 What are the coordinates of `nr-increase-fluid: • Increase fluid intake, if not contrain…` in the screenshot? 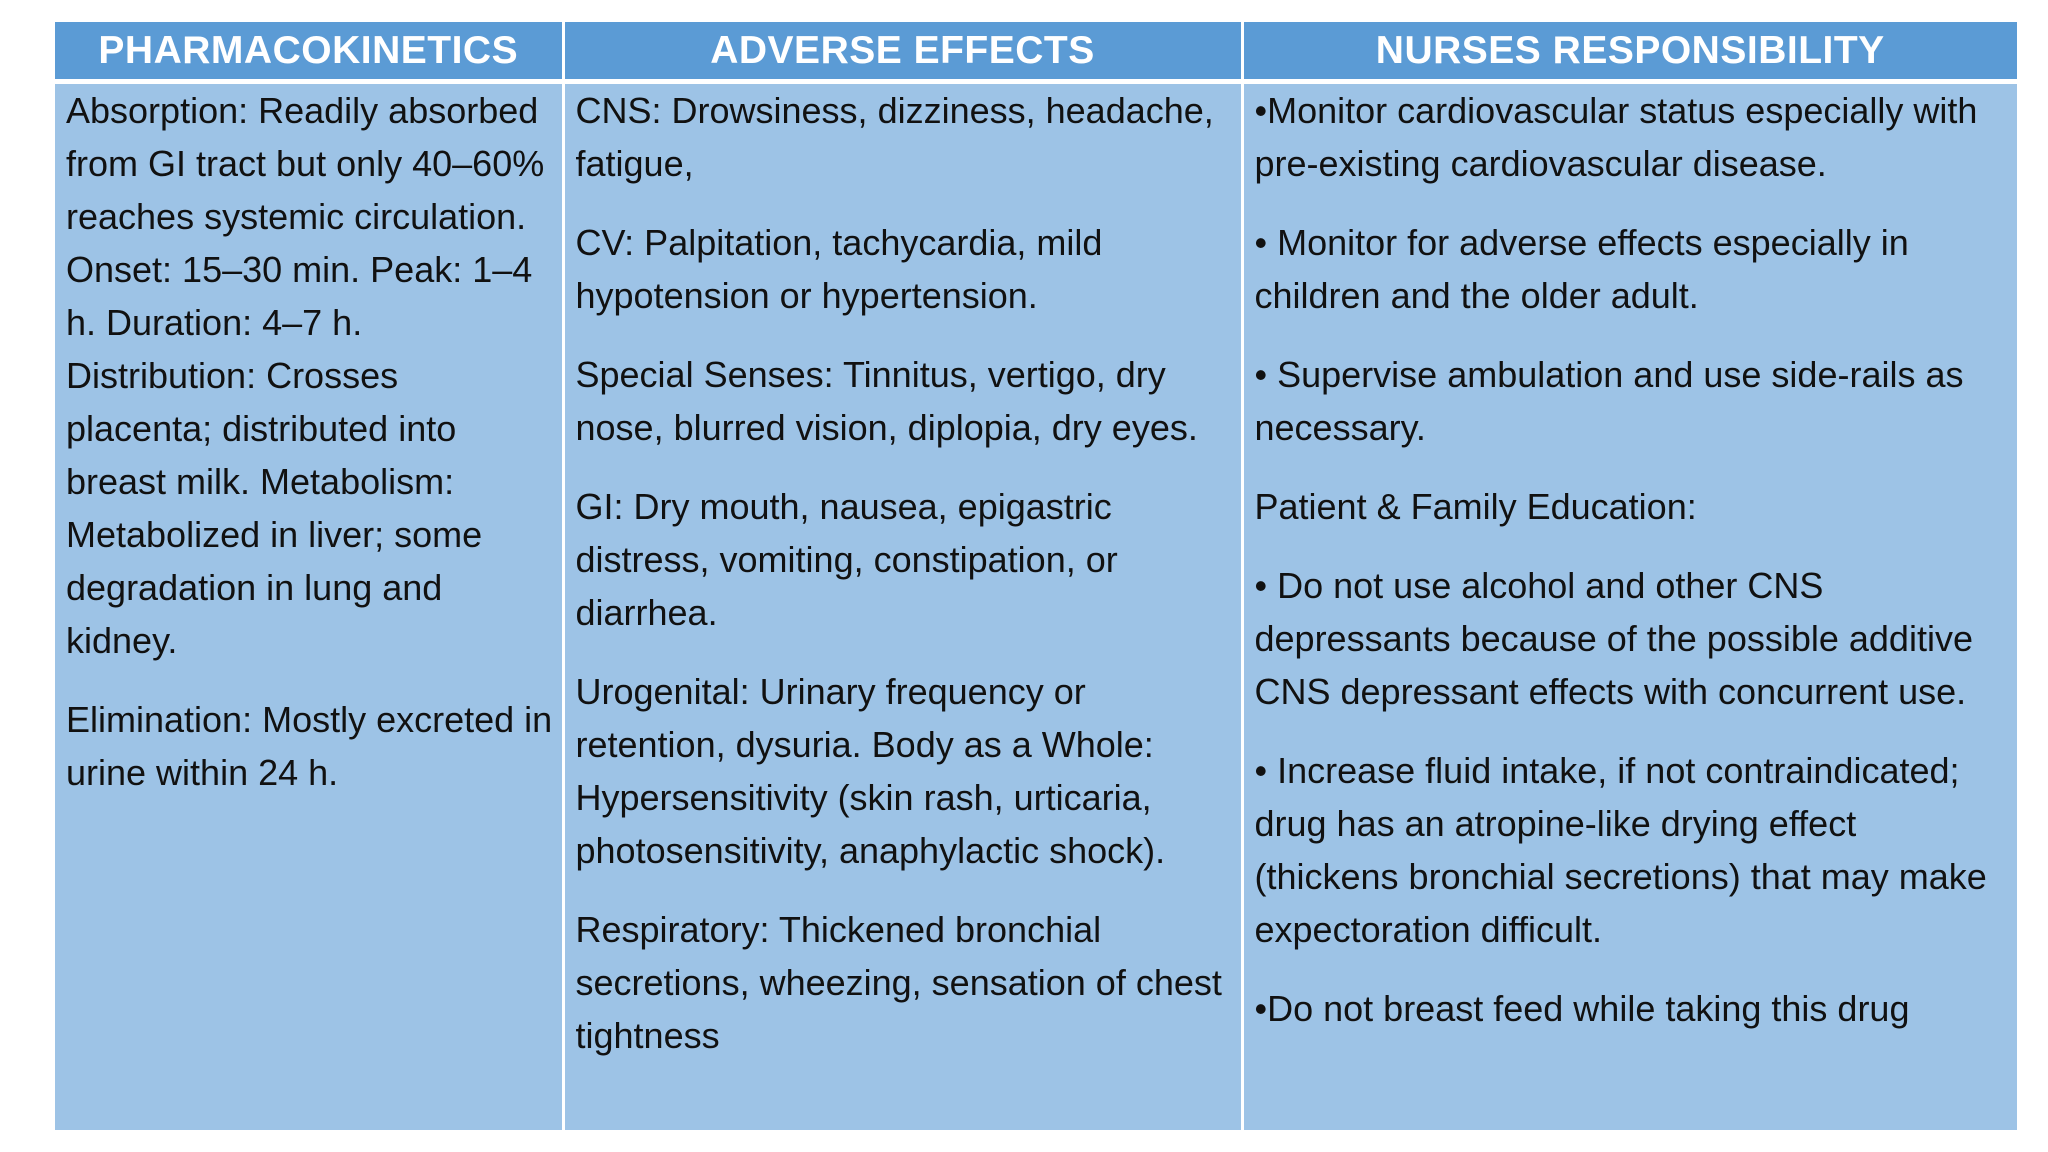 It's located at (1620, 850).